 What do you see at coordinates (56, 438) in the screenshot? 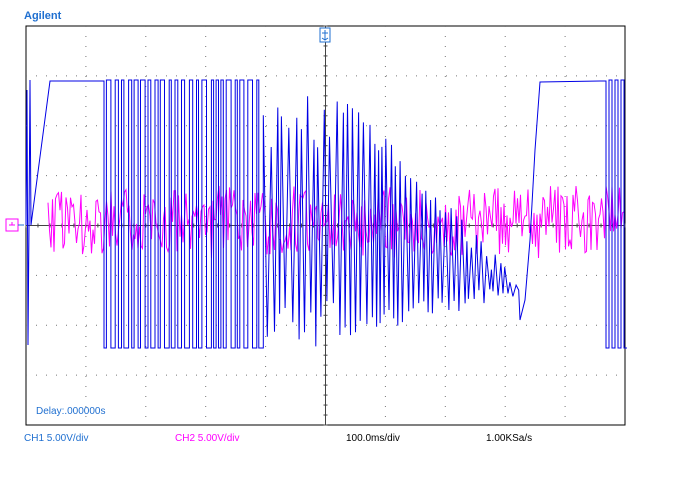
I see `ch1-scale-label: CH1 5.00V/div` at bounding box center [56, 438].